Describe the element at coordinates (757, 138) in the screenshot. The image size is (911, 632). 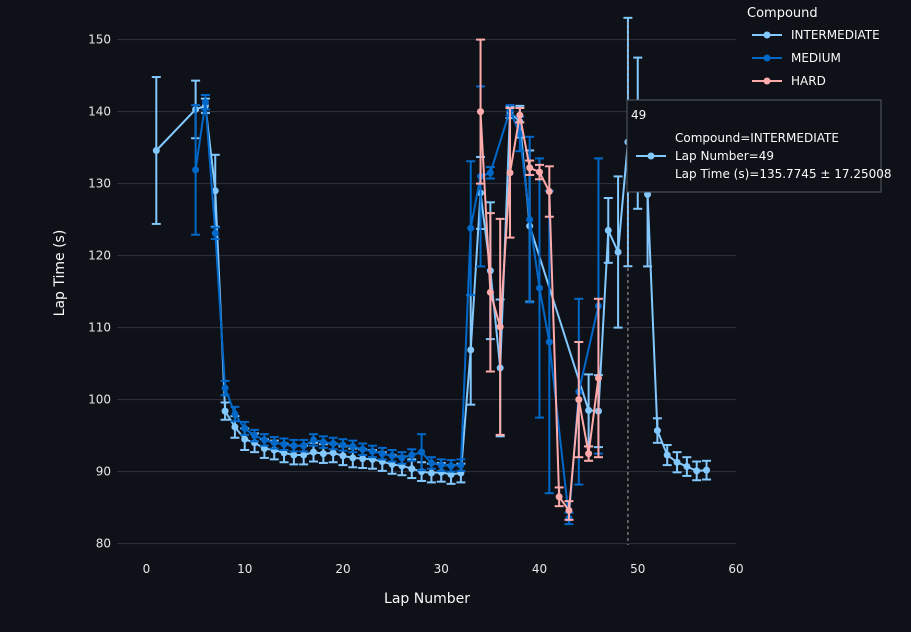
I see `tooltip-line-1: Compound=INTERMEDIATE` at that location.